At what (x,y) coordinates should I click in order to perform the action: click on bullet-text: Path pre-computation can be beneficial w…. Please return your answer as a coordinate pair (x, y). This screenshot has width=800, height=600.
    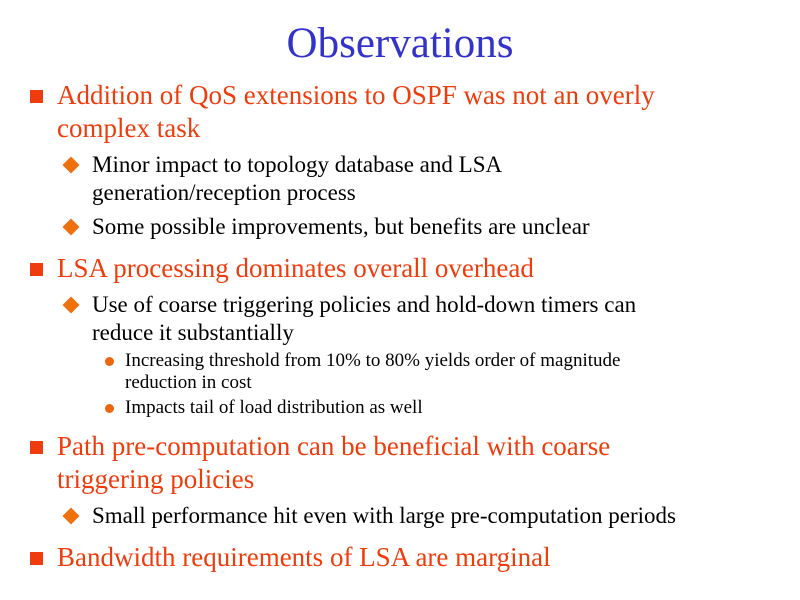
    Looking at the image, I should click on (334, 463).